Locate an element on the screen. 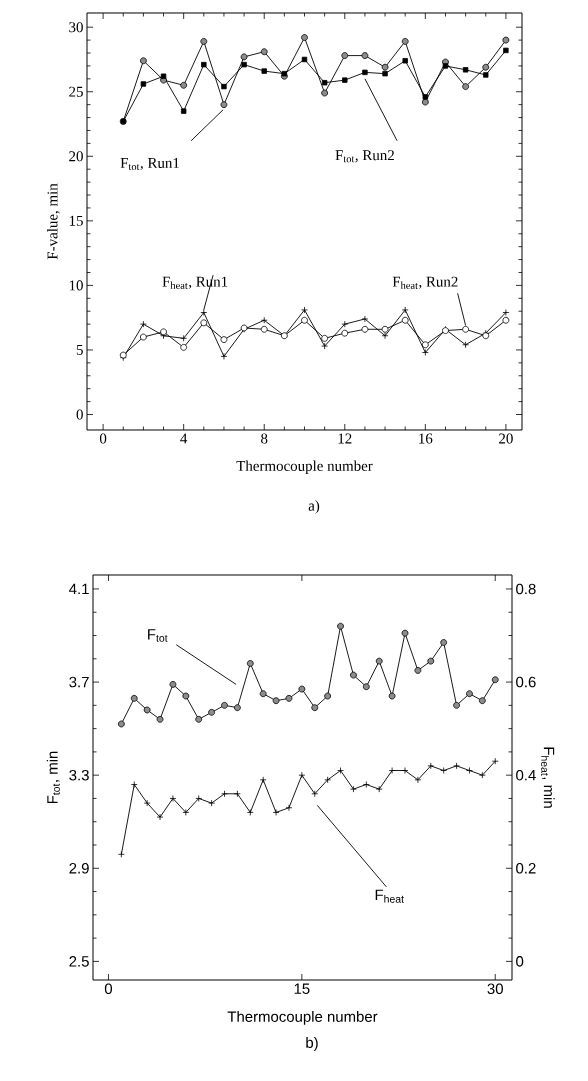 Image resolution: width=588 pixels, height=1081 pixels. y-tick-label: 15 is located at coordinates (76, 220).